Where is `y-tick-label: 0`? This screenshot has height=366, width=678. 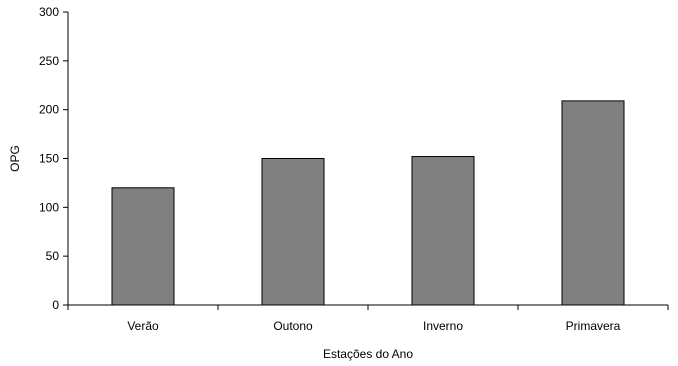
y-tick-label: 0 is located at coordinates (55, 305).